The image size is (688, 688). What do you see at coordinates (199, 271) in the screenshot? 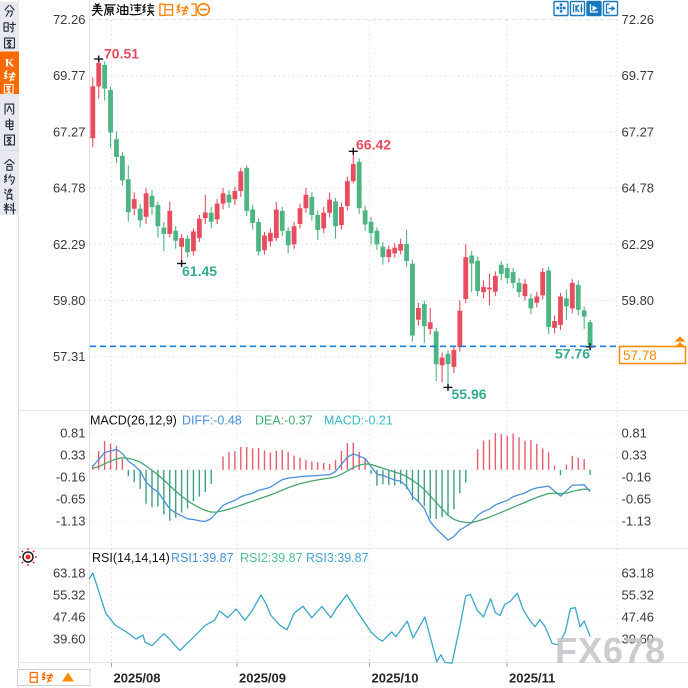
I see `svg-text: 61.45` at bounding box center [199, 271].